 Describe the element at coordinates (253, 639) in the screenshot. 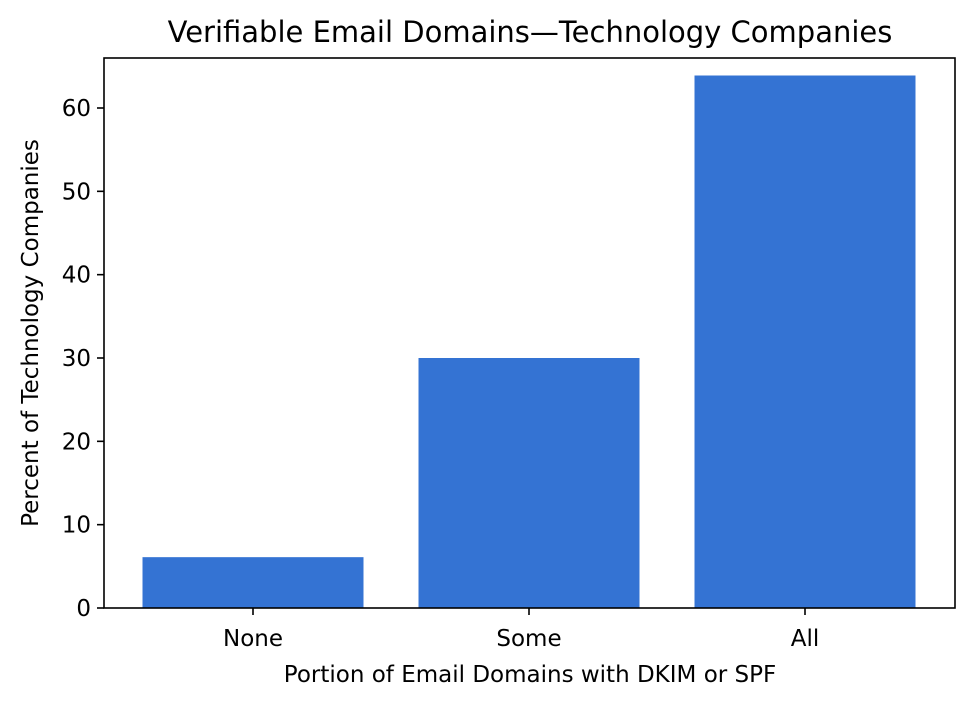

I see `x-tick-label: None` at that location.